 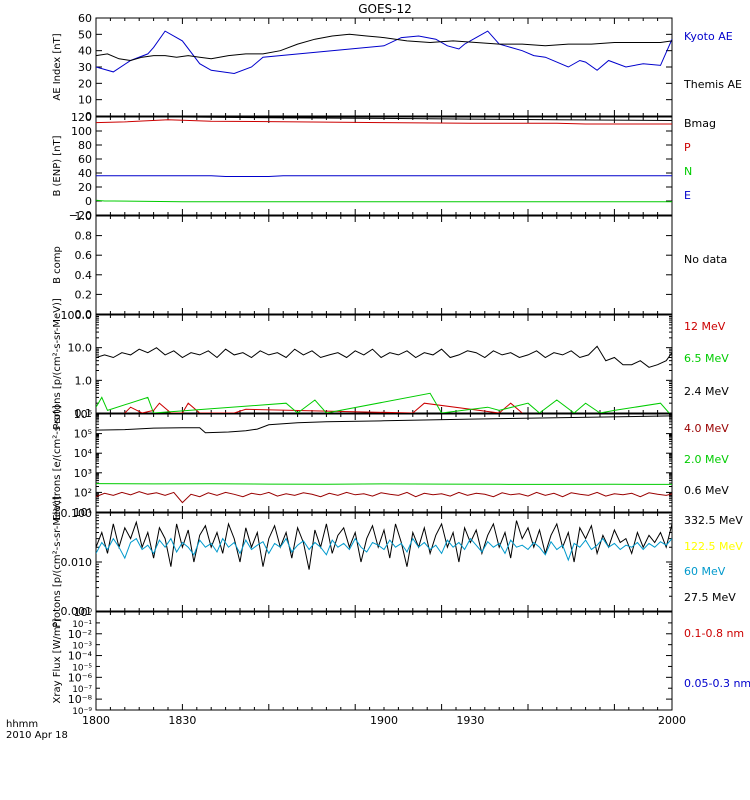 I want to click on panel-3: 0.0 0.2 0.4 0.6 0.8 1.0 B comp No data, so click(x=389, y=265).